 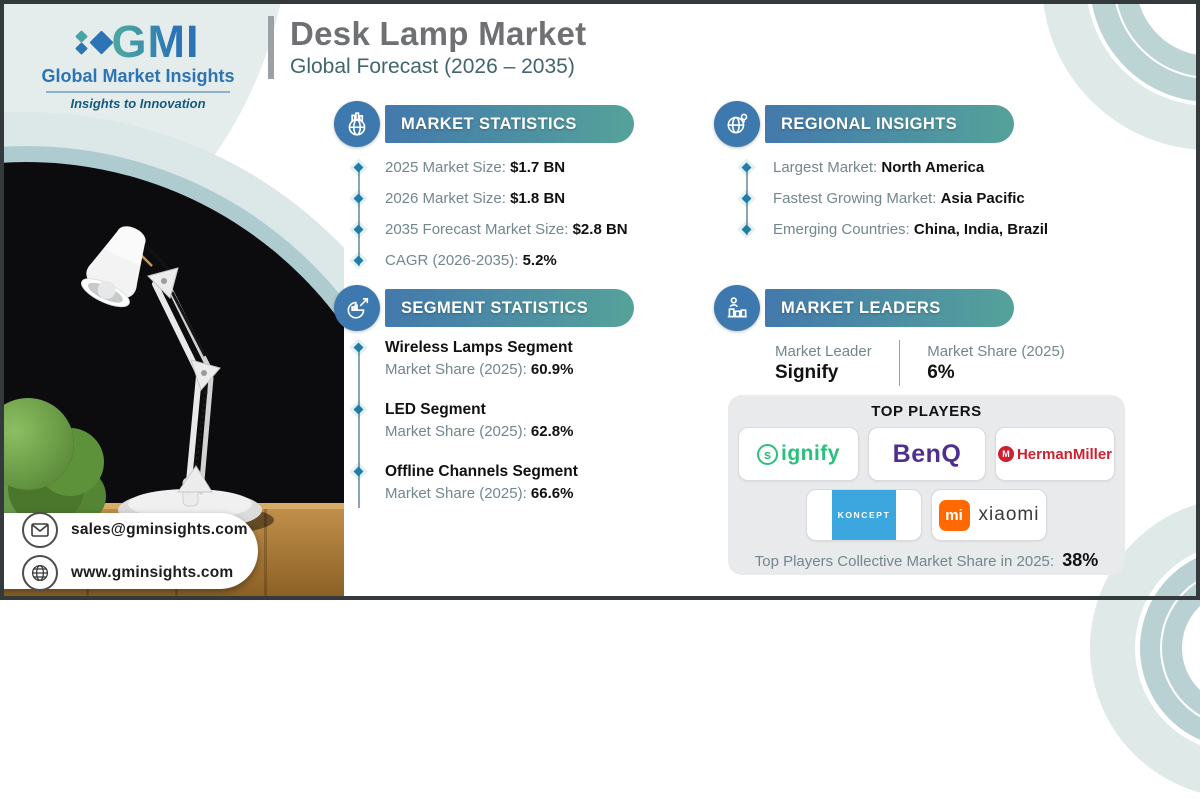 I want to click on section-banner-segment-statistics: SEGMENT STATISTICS, so click(x=484, y=308).